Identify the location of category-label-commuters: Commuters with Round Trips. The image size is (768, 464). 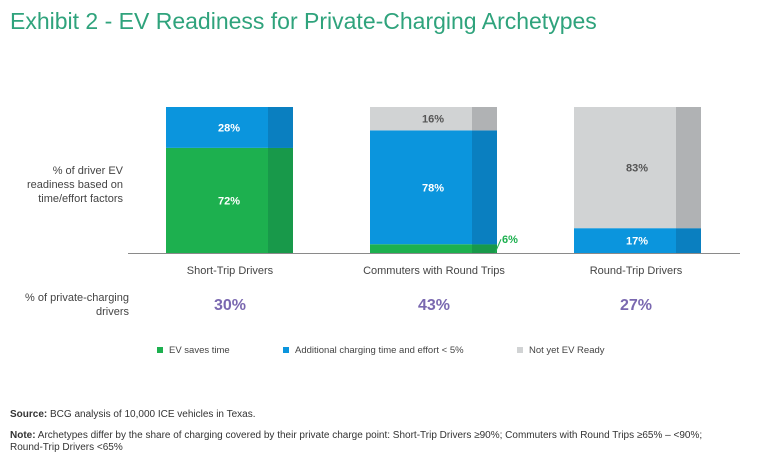
(434, 271).